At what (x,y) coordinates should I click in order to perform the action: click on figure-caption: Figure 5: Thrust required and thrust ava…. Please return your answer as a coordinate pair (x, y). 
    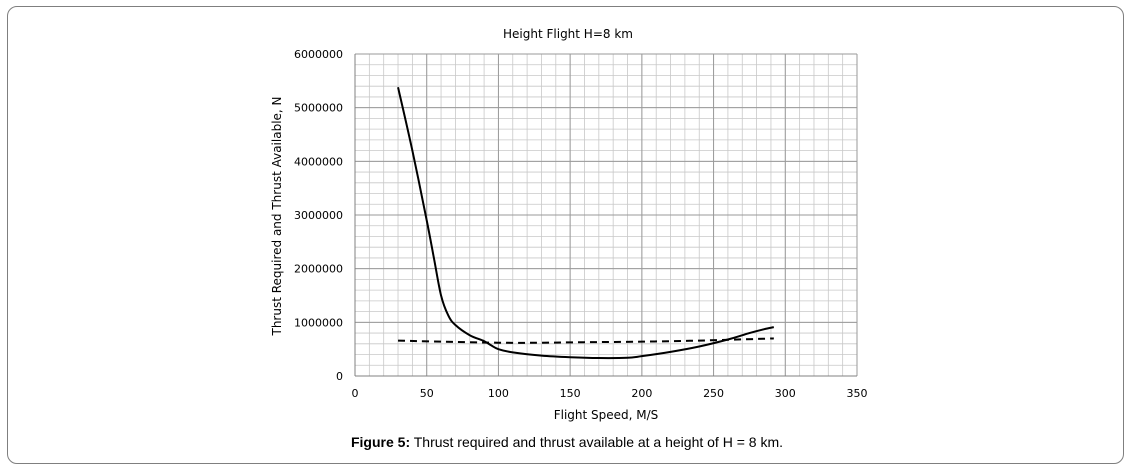
    Looking at the image, I should click on (567, 442).